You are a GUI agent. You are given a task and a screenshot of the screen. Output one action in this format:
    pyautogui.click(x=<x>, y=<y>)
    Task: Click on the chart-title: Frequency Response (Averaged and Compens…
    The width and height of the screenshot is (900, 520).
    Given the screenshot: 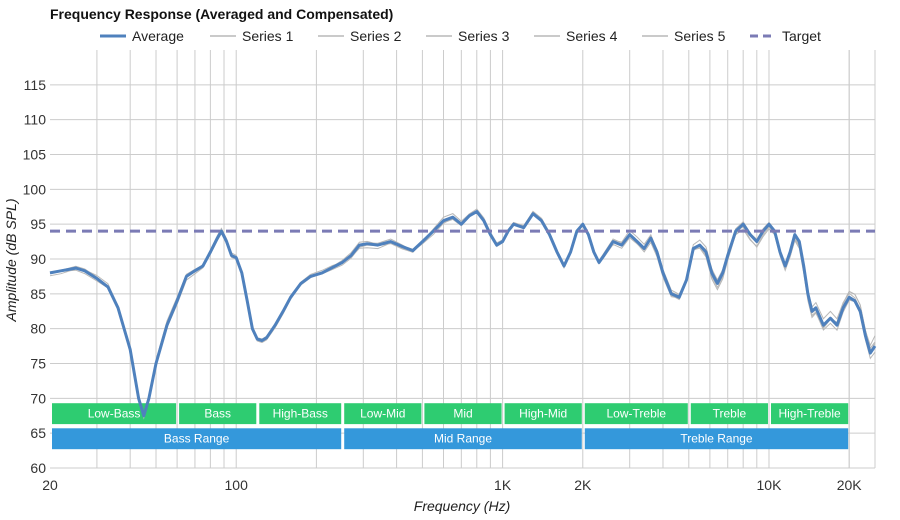 What is the action you would take?
    pyautogui.click(x=222, y=14)
    